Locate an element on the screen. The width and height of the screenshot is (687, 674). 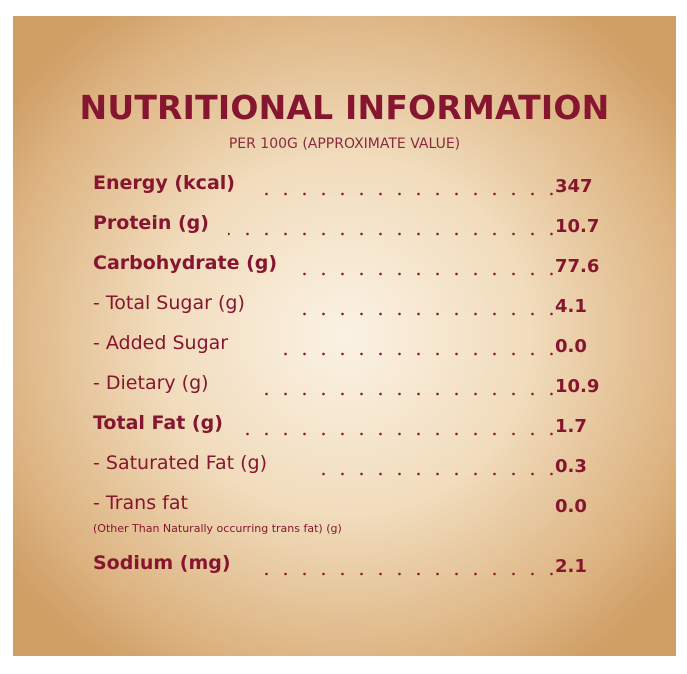
nutrient-label: Sodium (mg) is located at coordinates (162, 563).